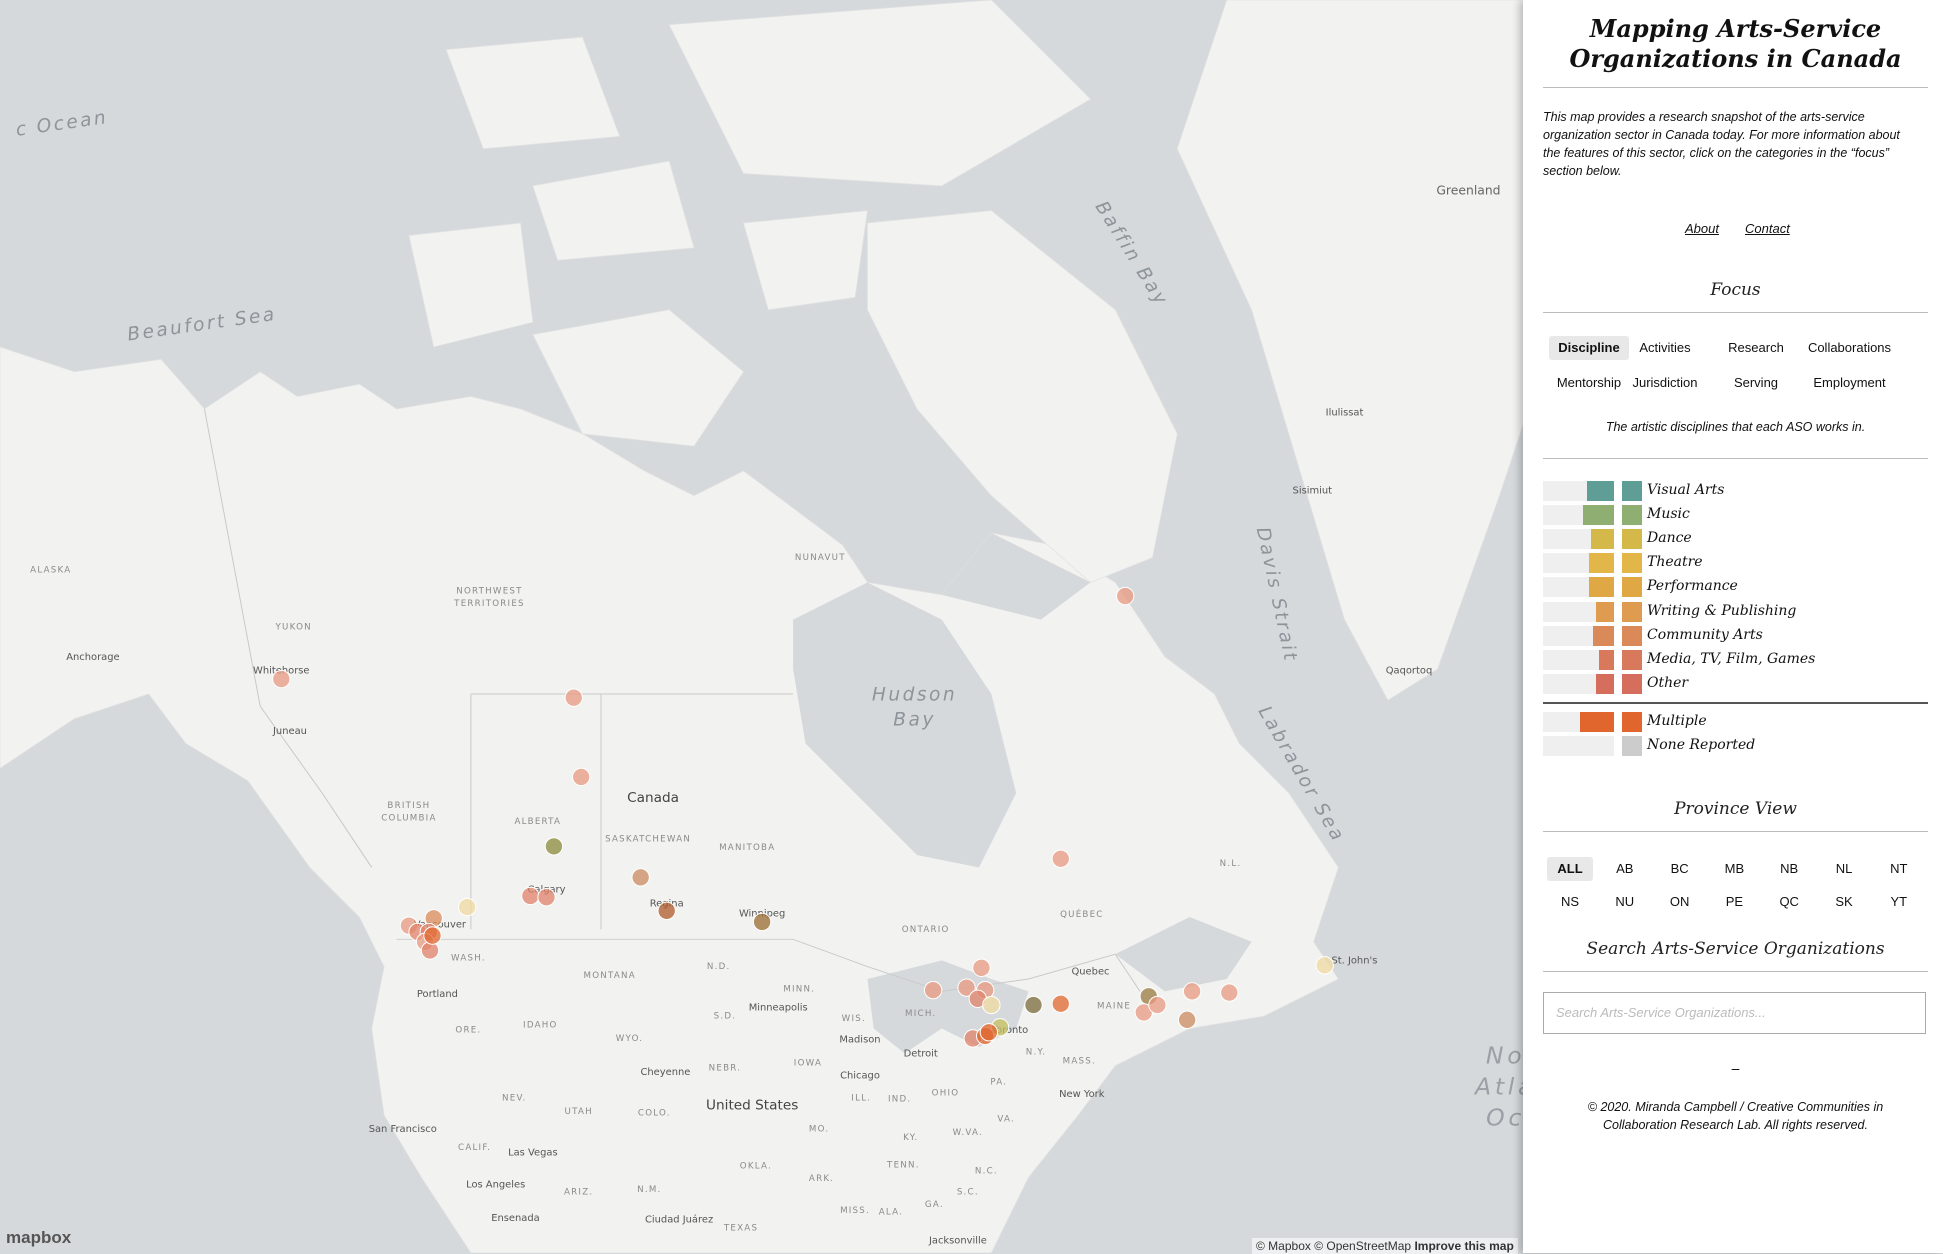  I want to click on baffin-island, so click(1022, 396).